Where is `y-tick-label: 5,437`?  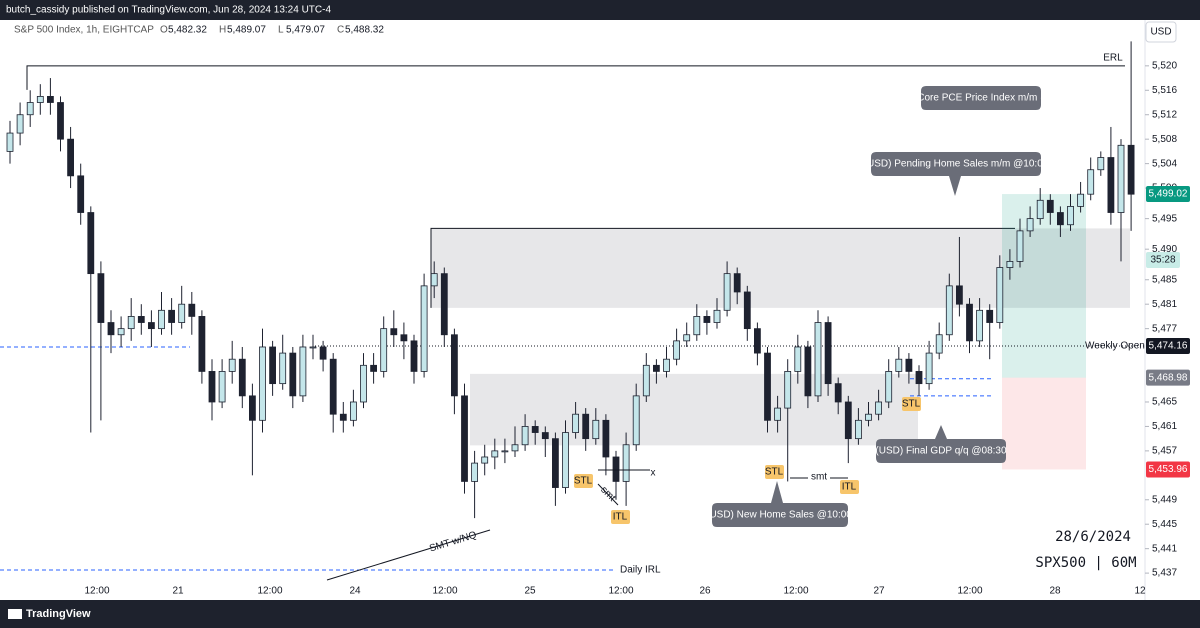 y-tick-label: 5,437 is located at coordinates (1164, 573).